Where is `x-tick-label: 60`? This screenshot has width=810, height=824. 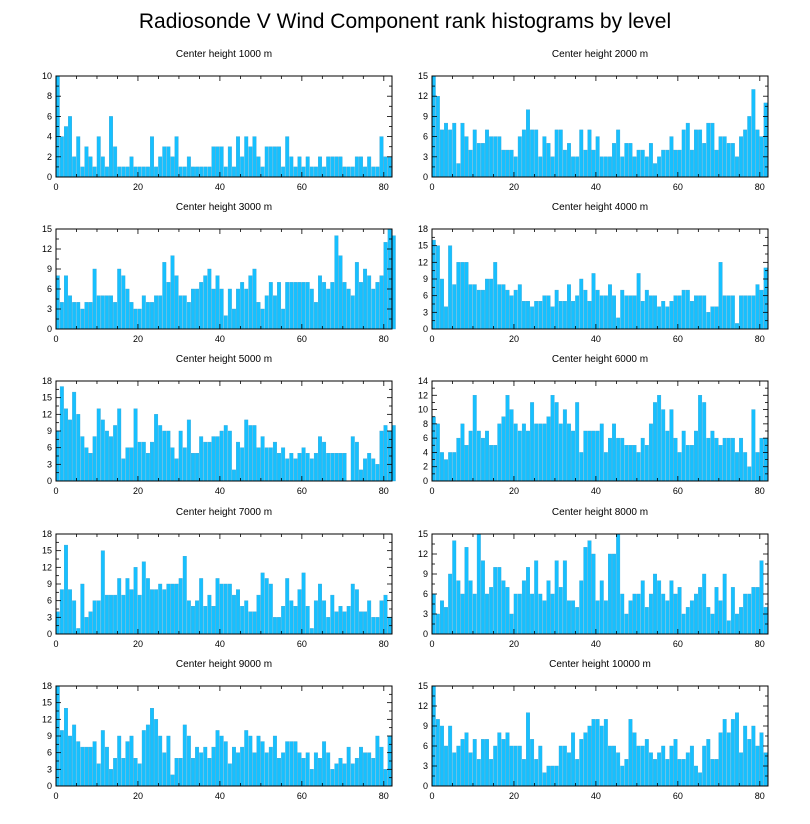
x-tick-label: 60 is located at coordinates (302, 339).